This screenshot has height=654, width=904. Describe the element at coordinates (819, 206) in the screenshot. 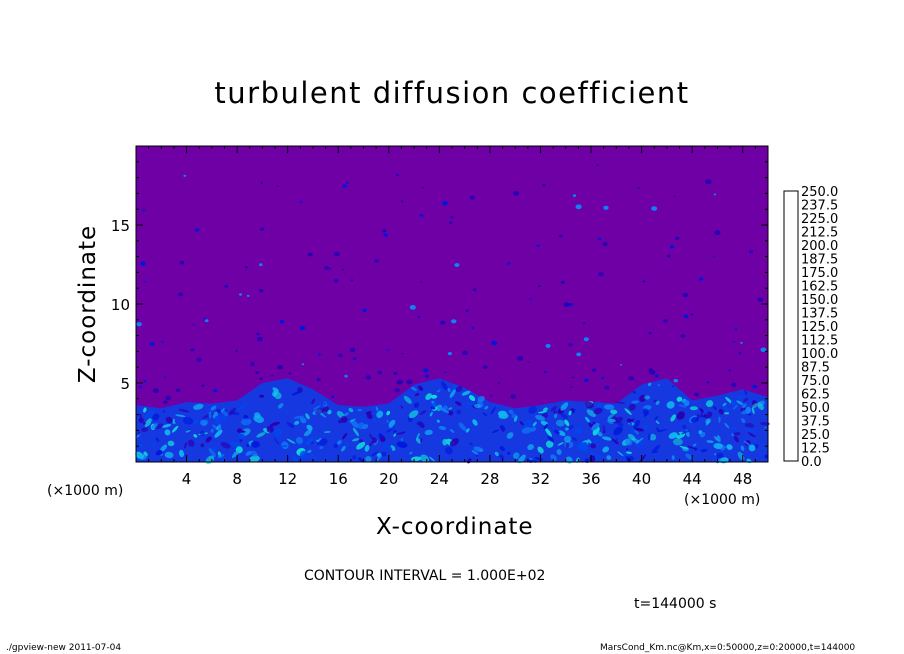

I see `colorbar-level-label: 237.5` at that location.